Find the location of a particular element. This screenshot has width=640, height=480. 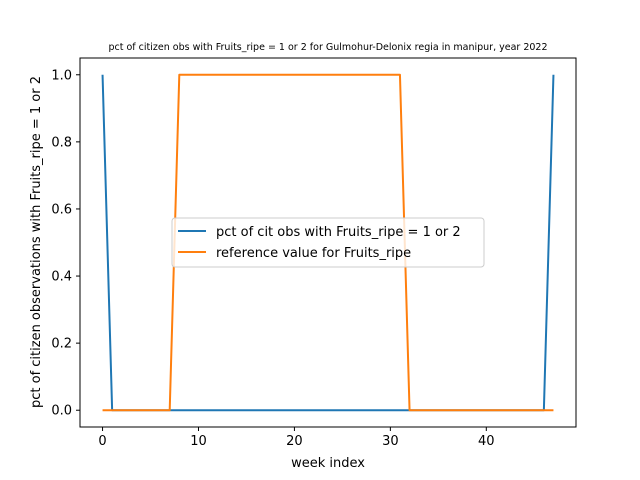

x-tick-label: 30 is located at coordinates (390, 441).